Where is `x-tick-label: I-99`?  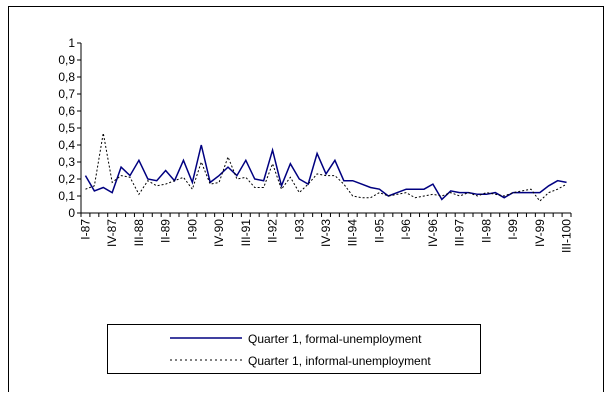 x-tick-label: I-99 is located at coordinates (513, 229).